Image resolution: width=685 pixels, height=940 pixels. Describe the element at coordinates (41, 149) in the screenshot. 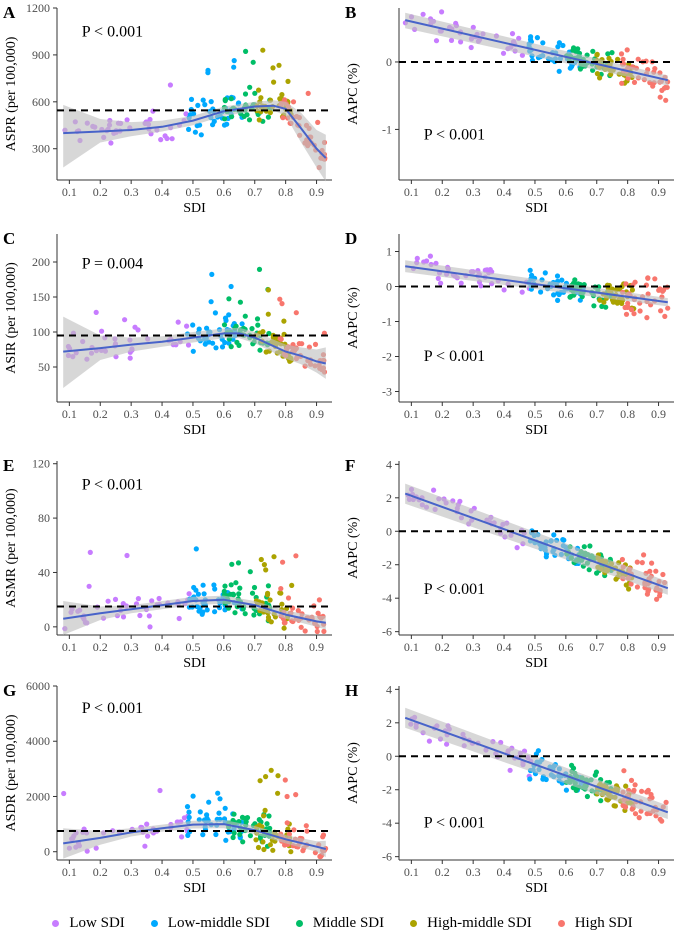

I see `y-tick-label: 300` at that location.